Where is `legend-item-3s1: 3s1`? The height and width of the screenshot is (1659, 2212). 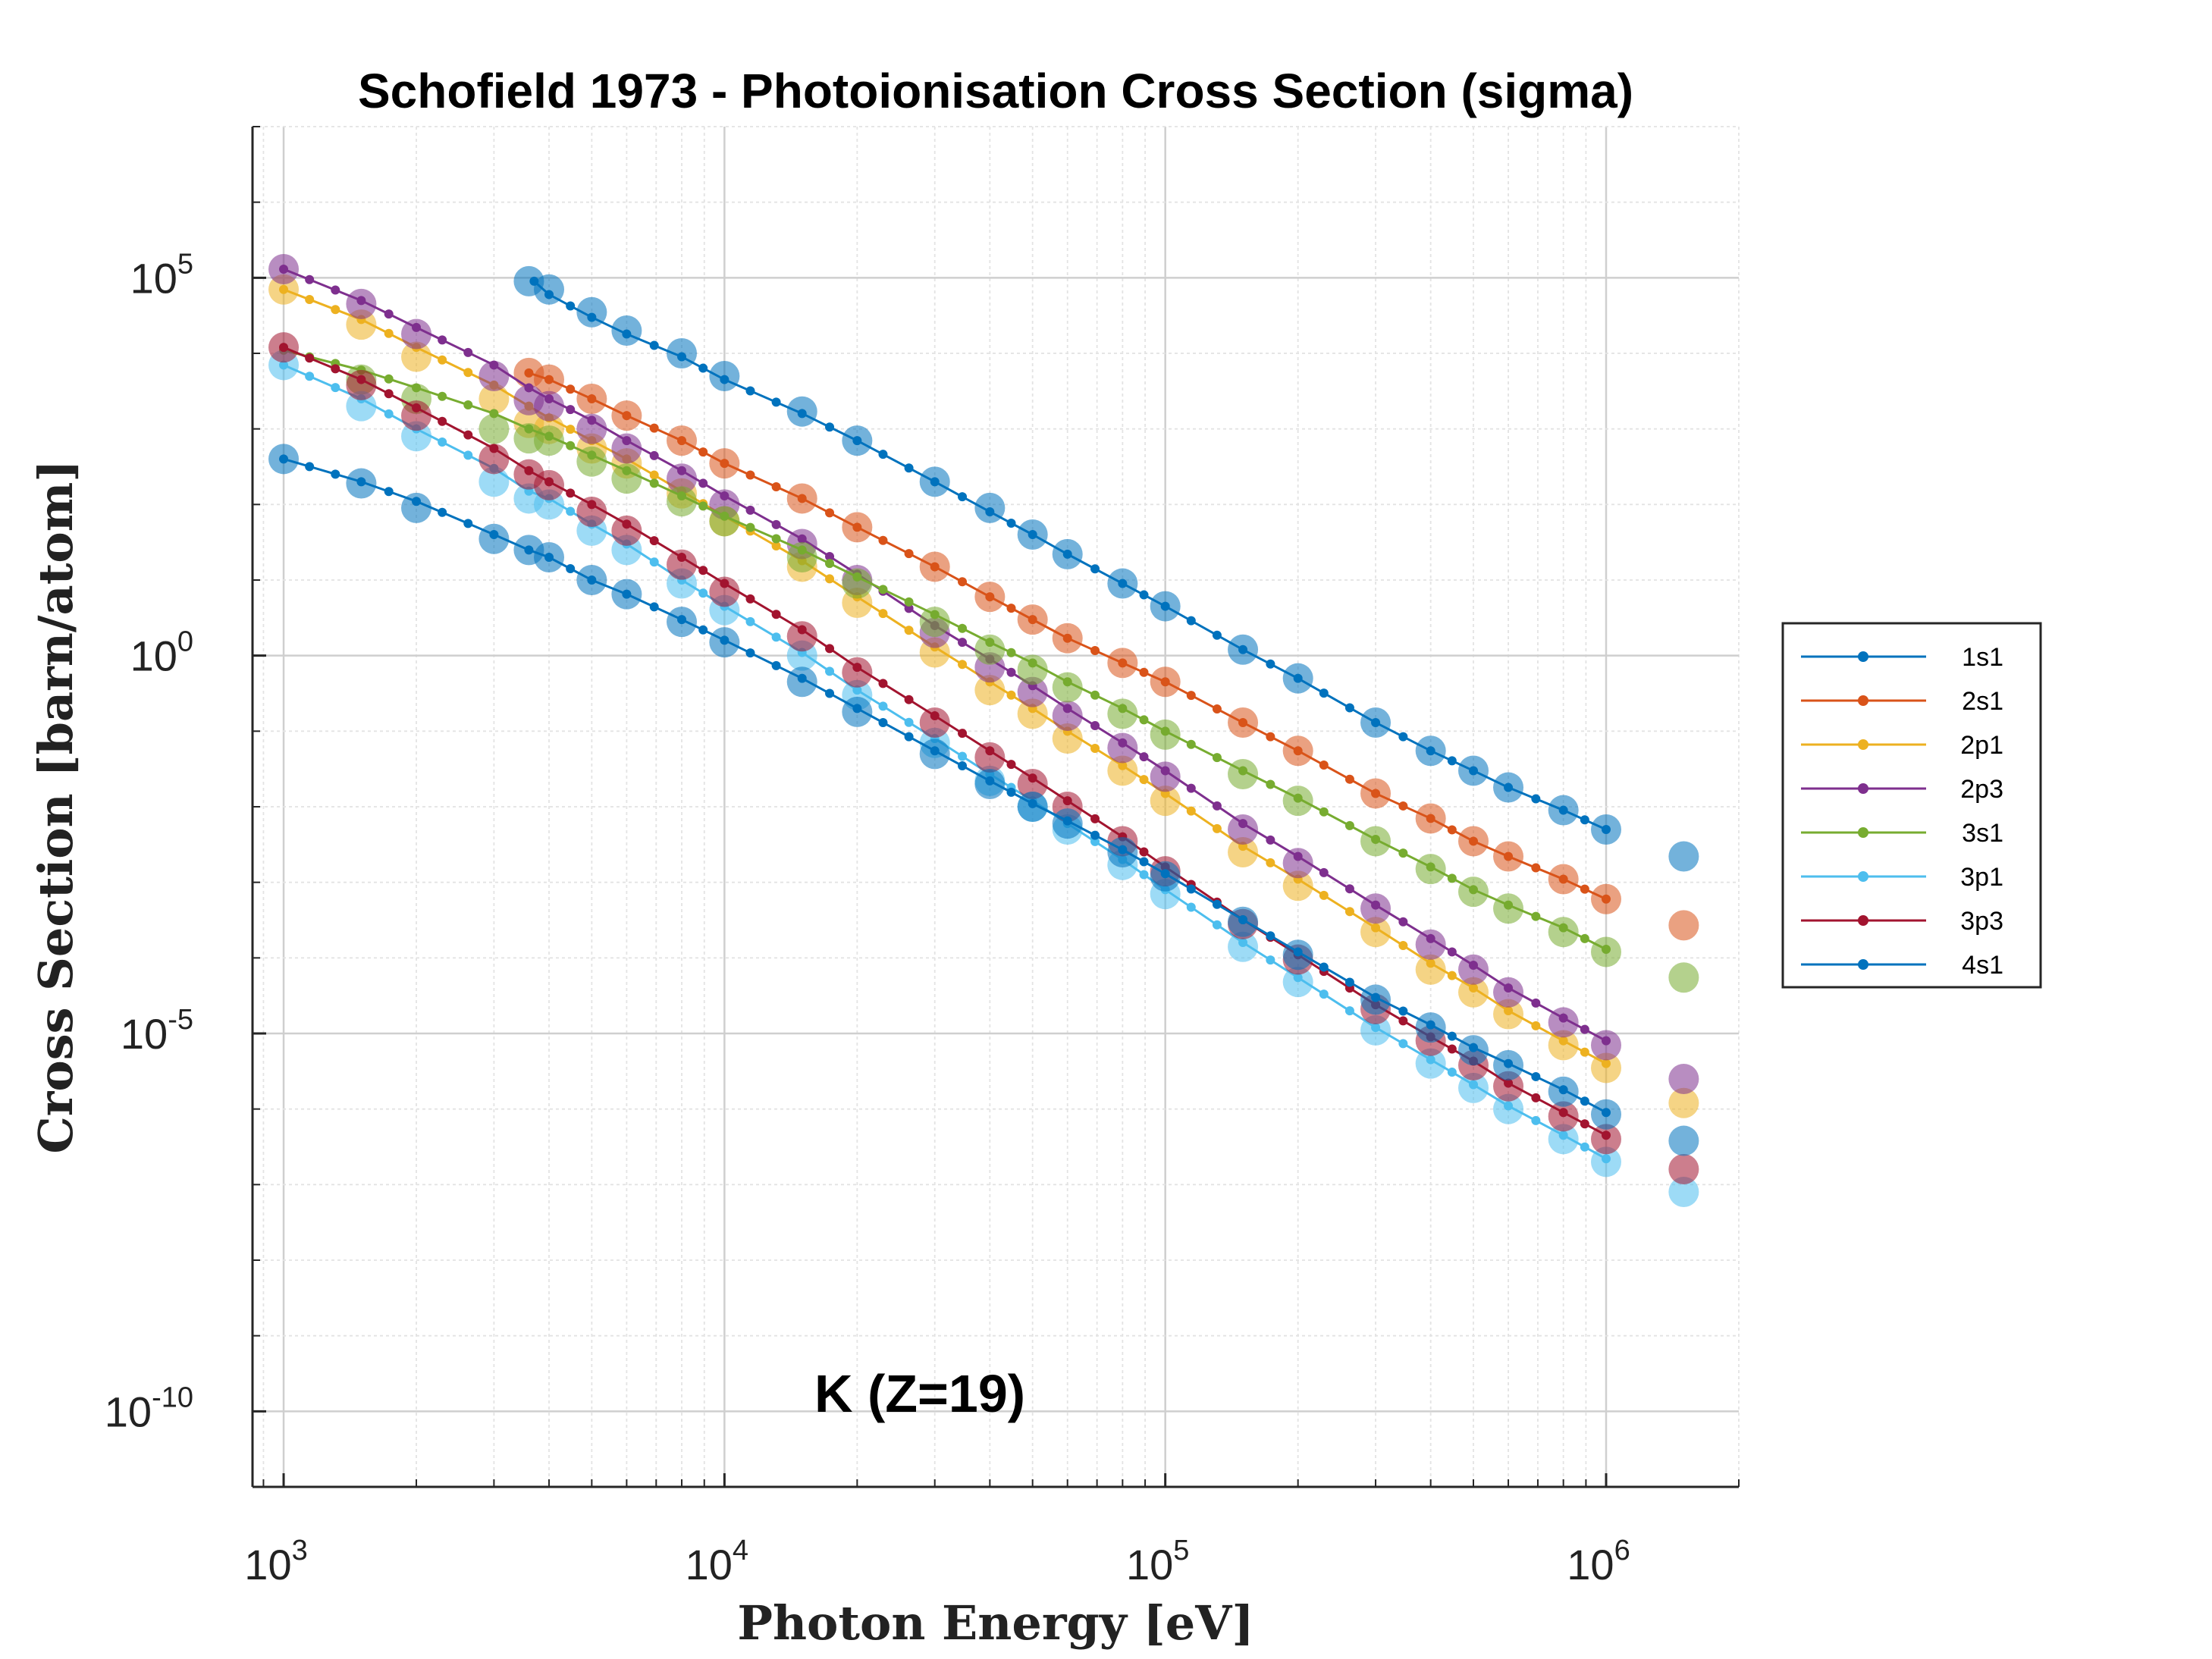
legend-item-3s1: 3s1 is located at coordinates (1902, 833).